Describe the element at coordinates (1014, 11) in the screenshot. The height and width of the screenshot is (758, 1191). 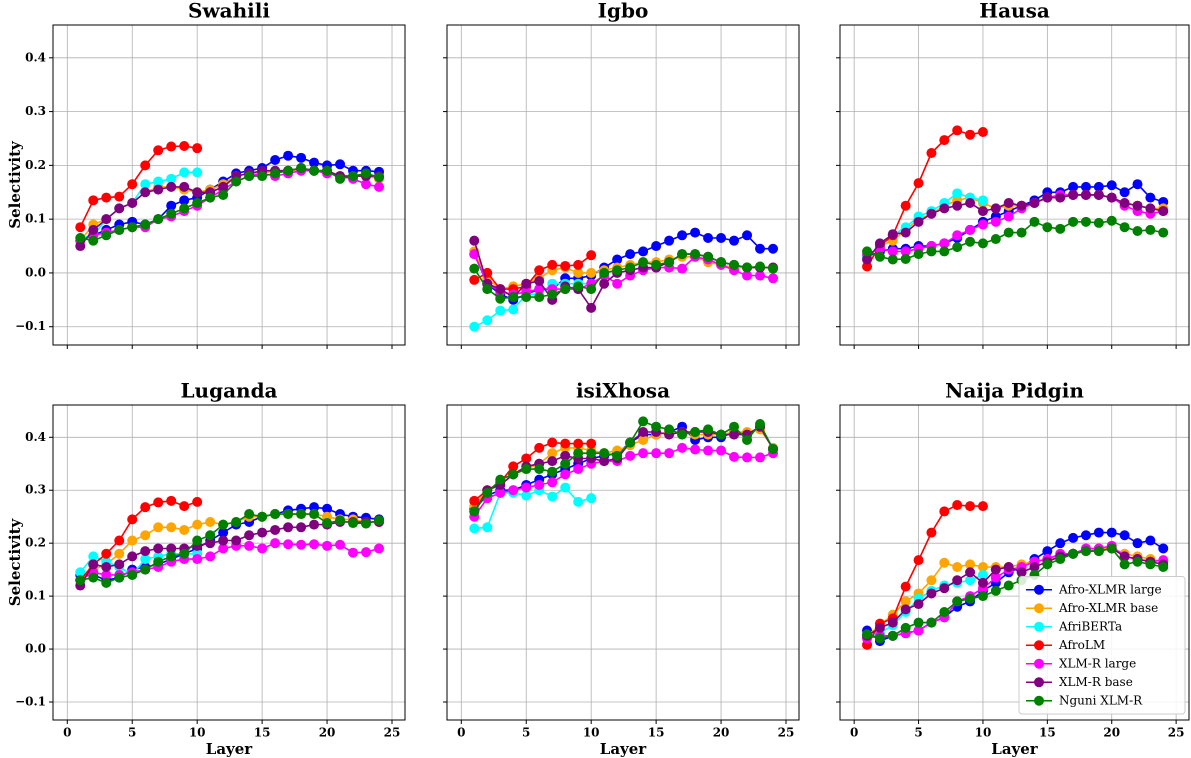
I see `panel-title: Hausa` at that location.